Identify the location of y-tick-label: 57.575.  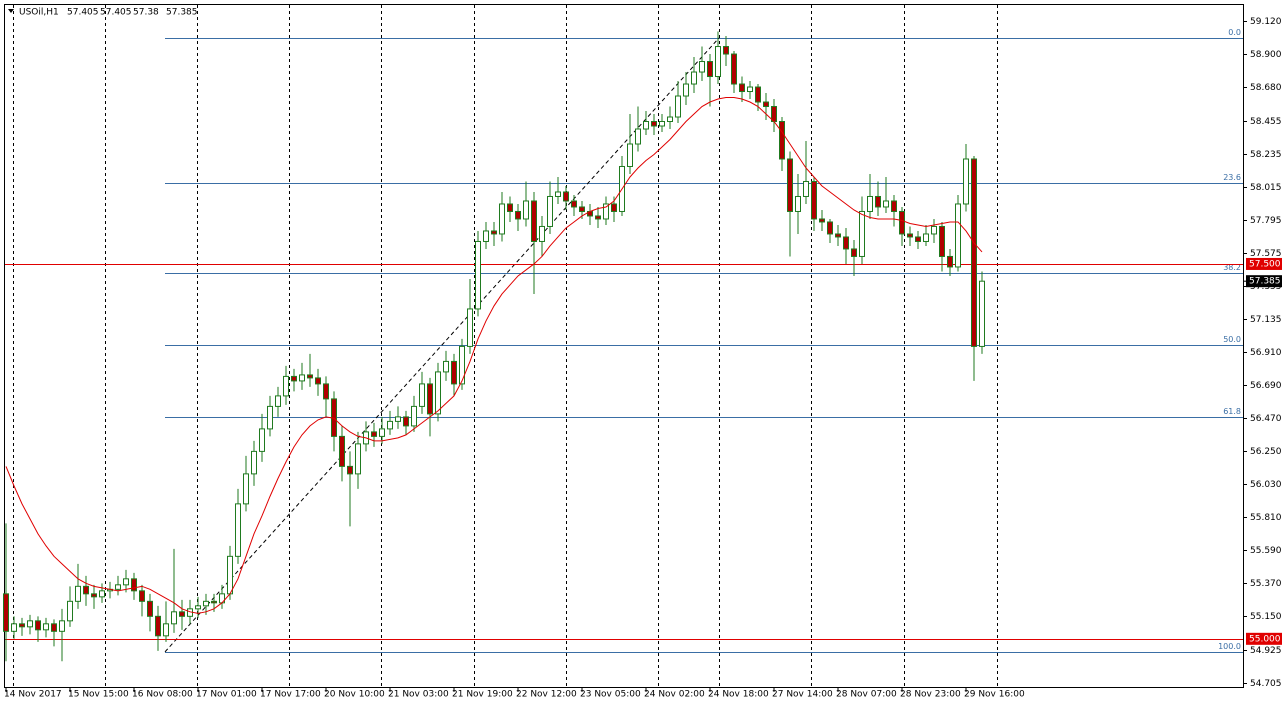
(1266, 254).